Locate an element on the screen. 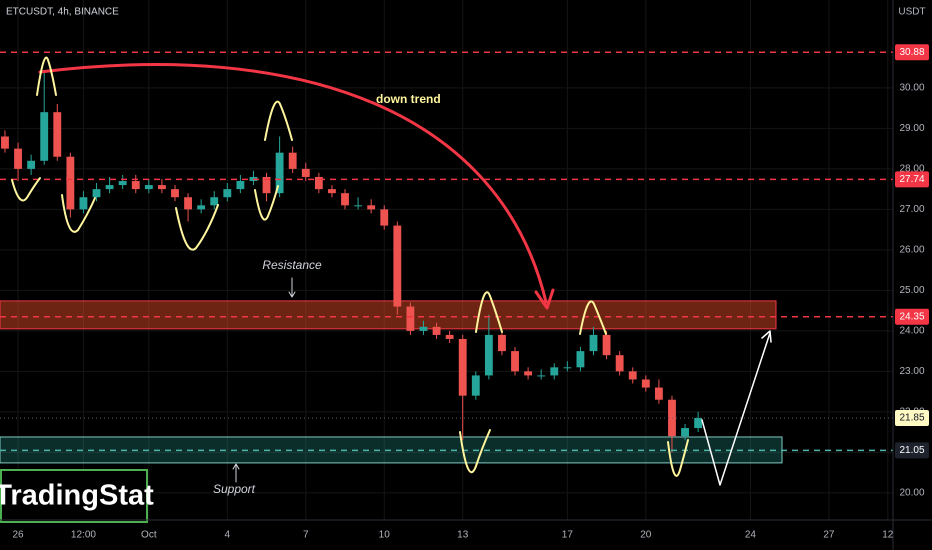  x-tick-label: 27 is located at coordinates (829, 535).